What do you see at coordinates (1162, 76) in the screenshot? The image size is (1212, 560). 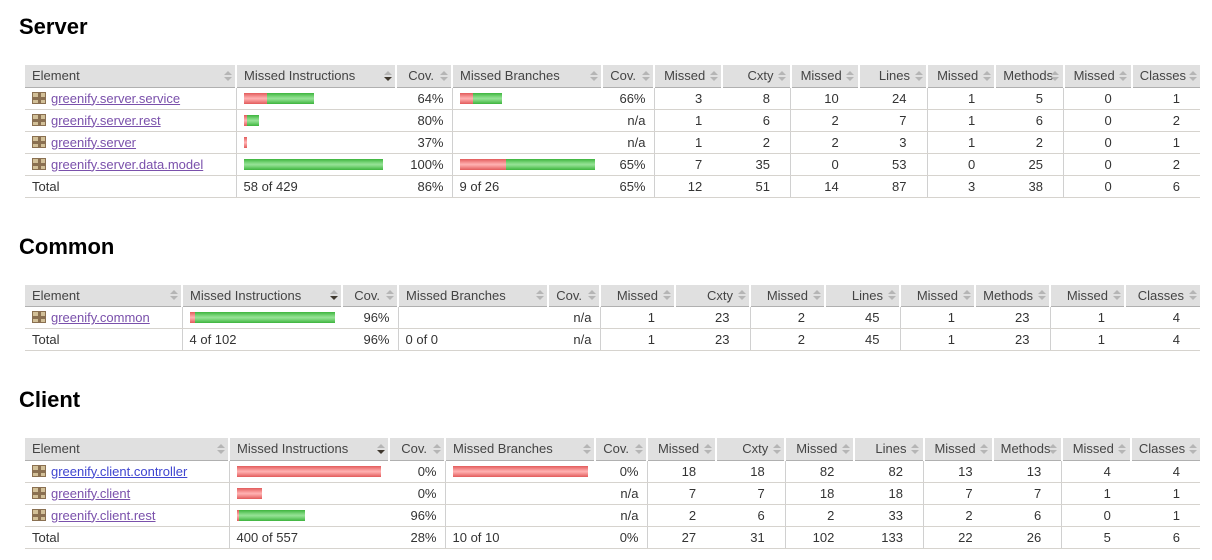 I see `column-label: Classes` at bounding box center [1162, 76].